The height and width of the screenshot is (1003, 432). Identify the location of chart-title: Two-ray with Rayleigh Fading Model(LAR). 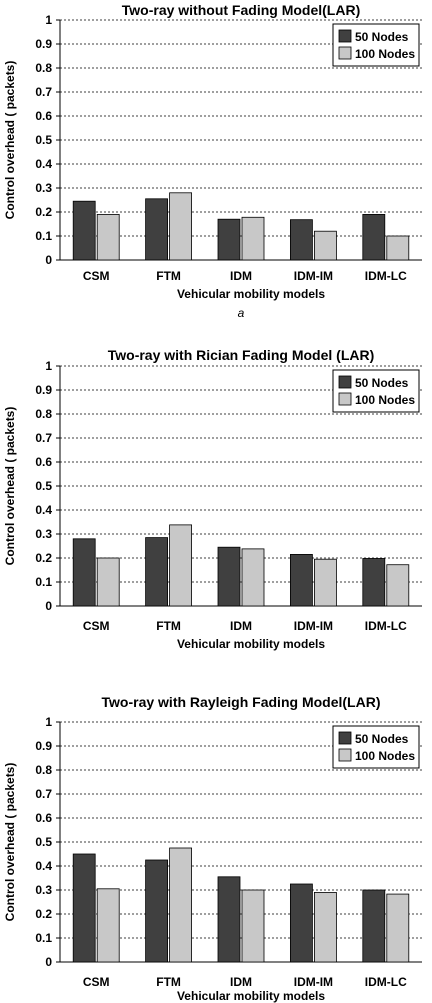
(241, 702).